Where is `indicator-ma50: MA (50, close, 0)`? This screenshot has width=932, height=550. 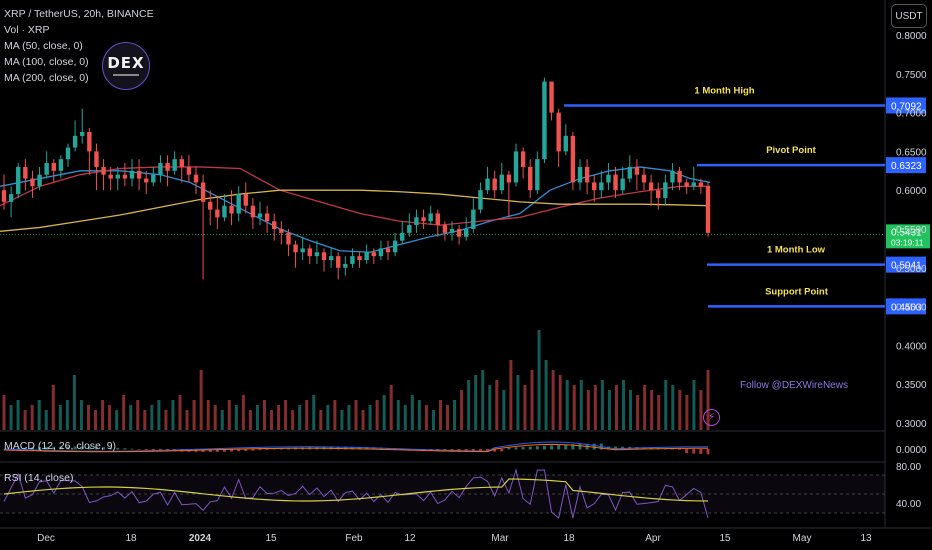 indicator-ma50: MA (50, close, 0) is located at coordinates (43, 46).